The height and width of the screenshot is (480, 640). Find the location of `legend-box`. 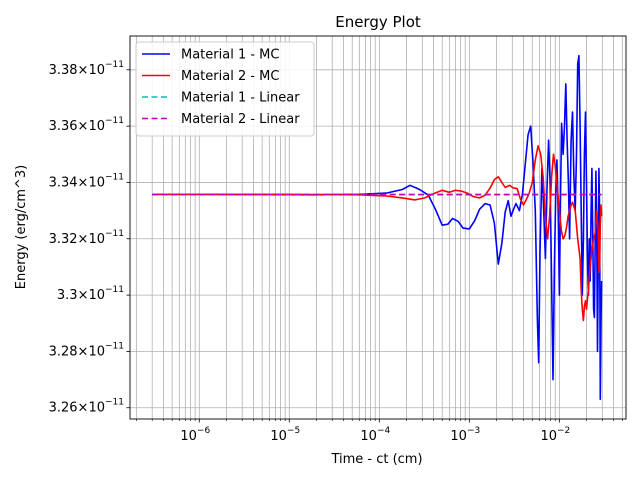

legend-box is located at coordinates (225, 89).